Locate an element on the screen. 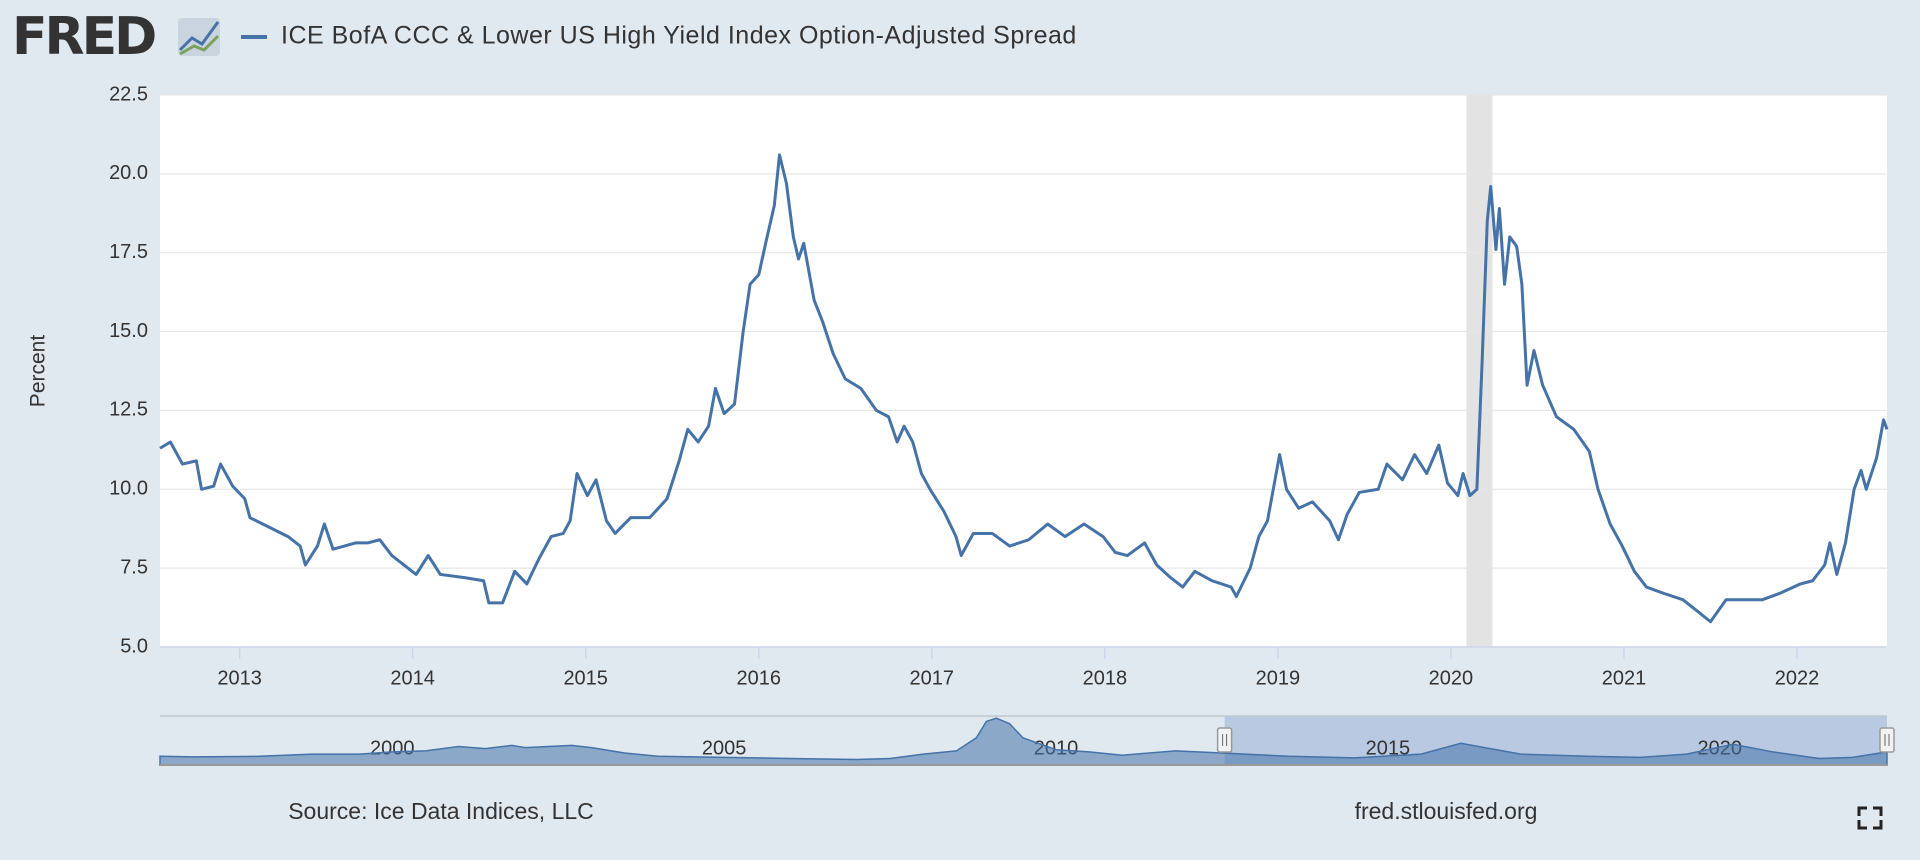 The image size is (1920, 860). x-tick-label: 2020 is located at coordinates (1451, 678).